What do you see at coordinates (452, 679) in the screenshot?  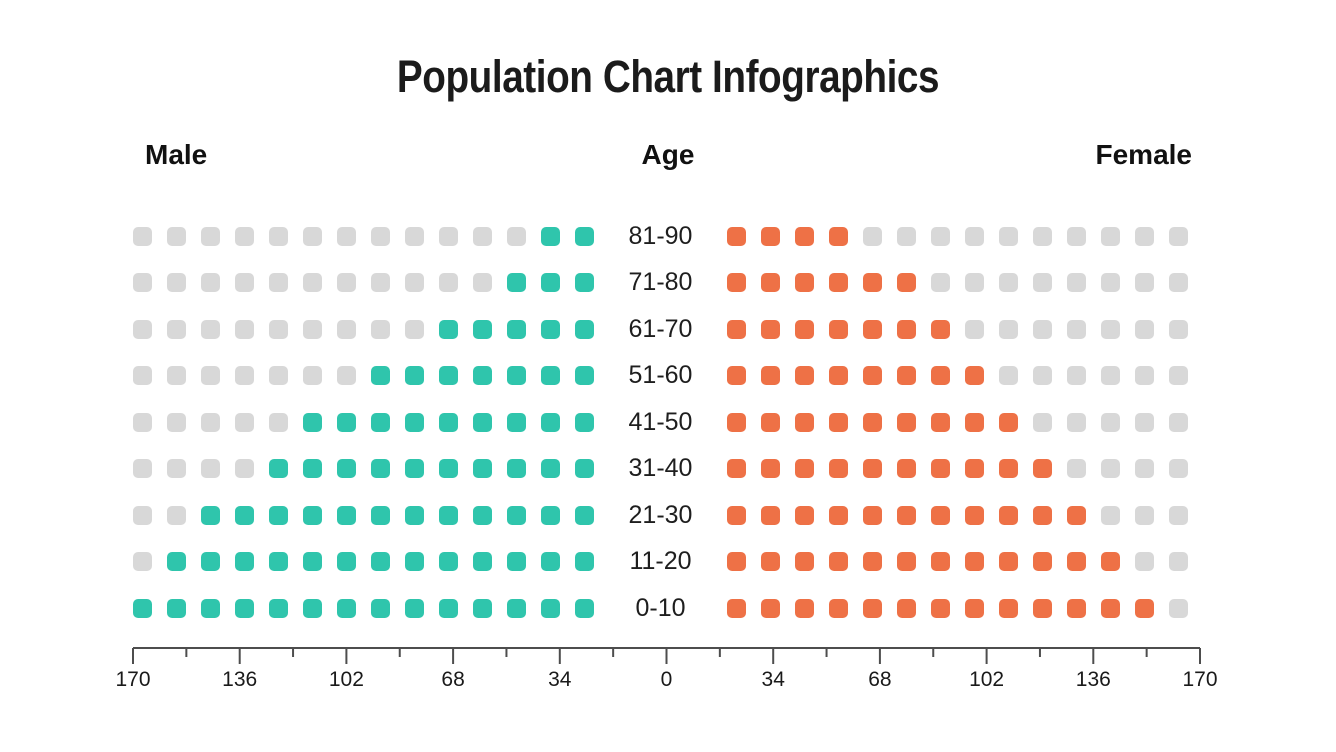 I see `axis-tick-label: 68` at bounding box center [452, 679].